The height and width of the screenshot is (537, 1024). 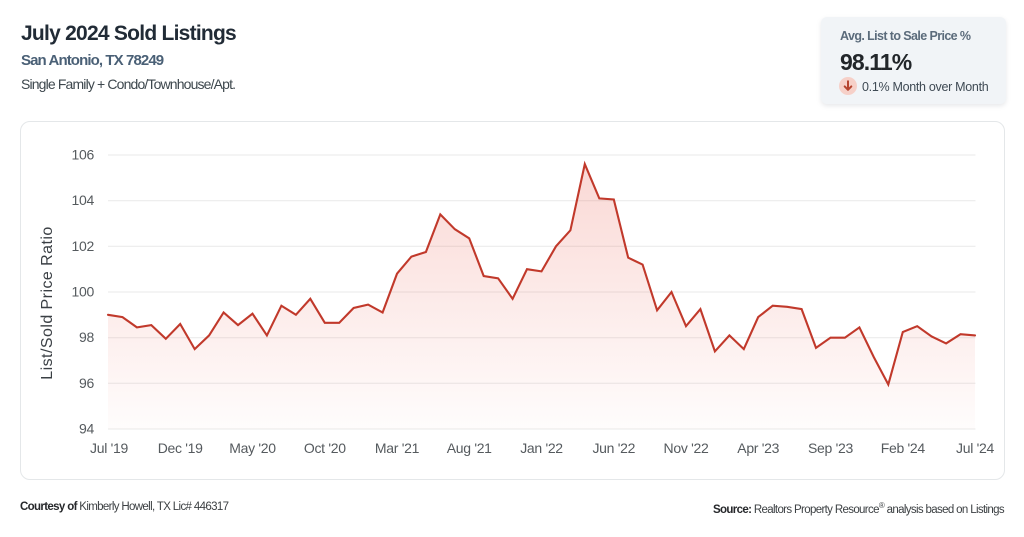 I want to click on svg-text: Jul '24, so click(x=975, y=448).